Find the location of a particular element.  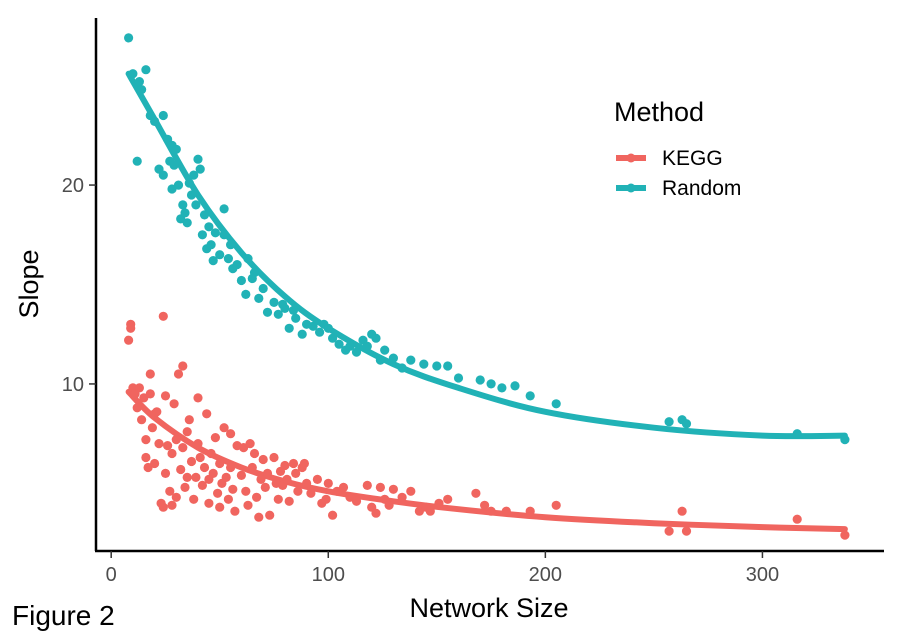

y-axis-ticks: 10 20 is located at coordinates (79, 285).